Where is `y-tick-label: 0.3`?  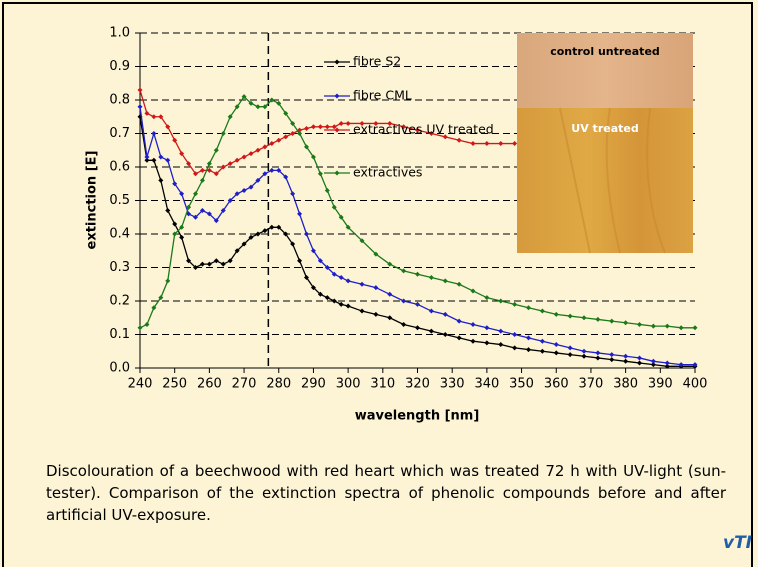
y-tick-label: 0.3 is located at coordinates (119, 267).